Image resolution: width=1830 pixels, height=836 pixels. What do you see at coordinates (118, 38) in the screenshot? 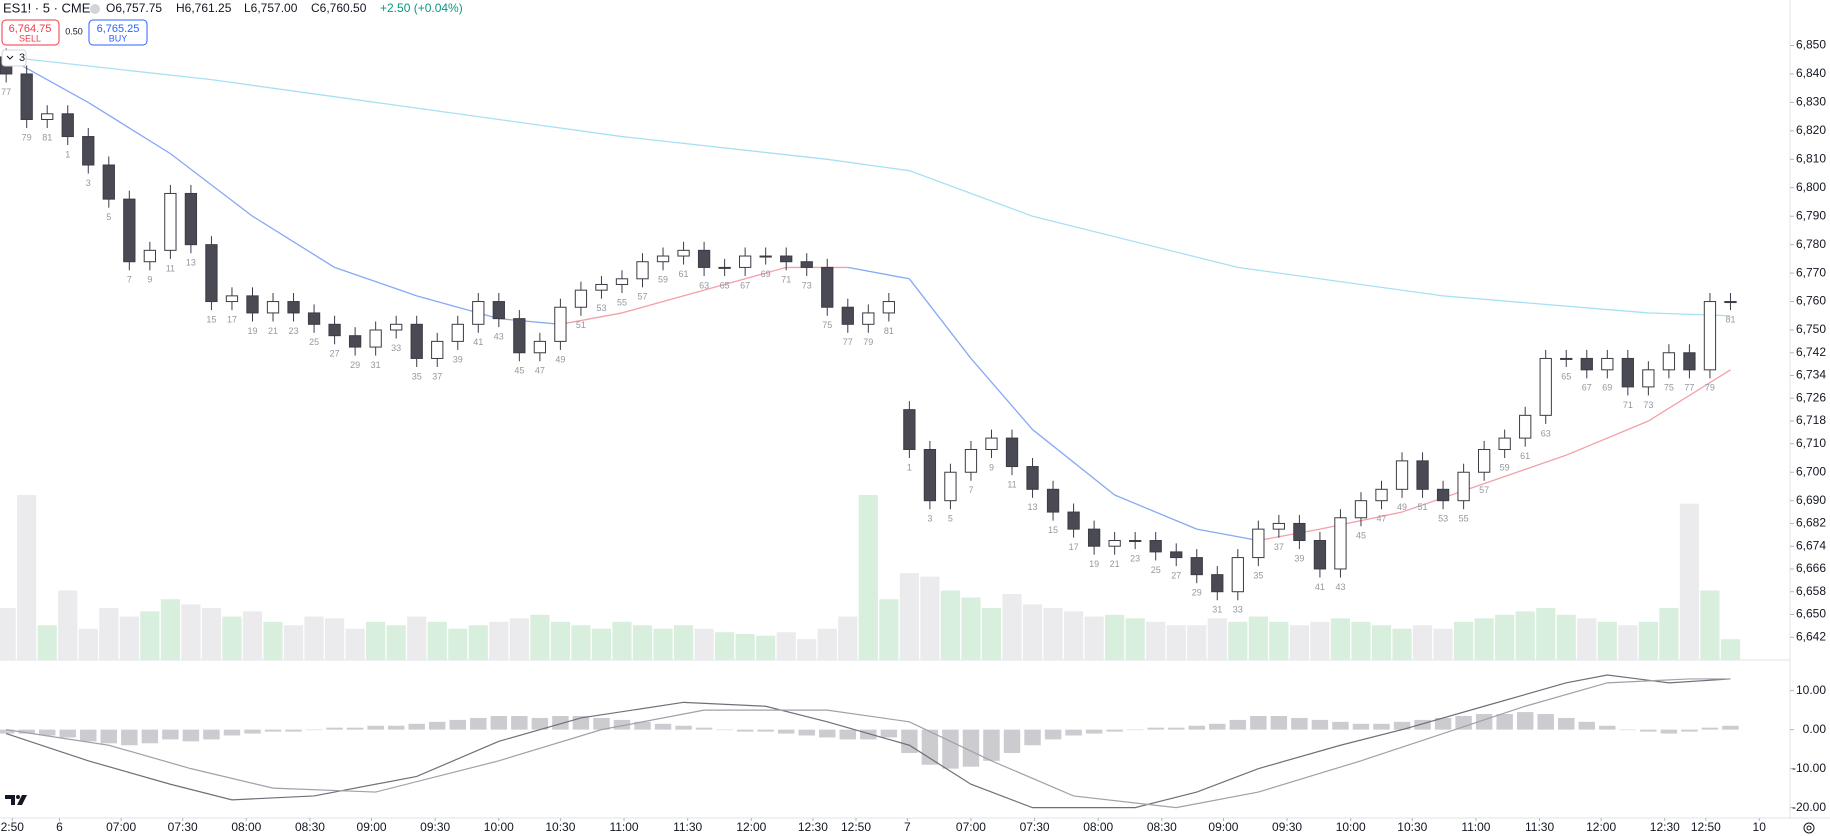
I see `buy-label: BUY` at bounding box center [118, 38].